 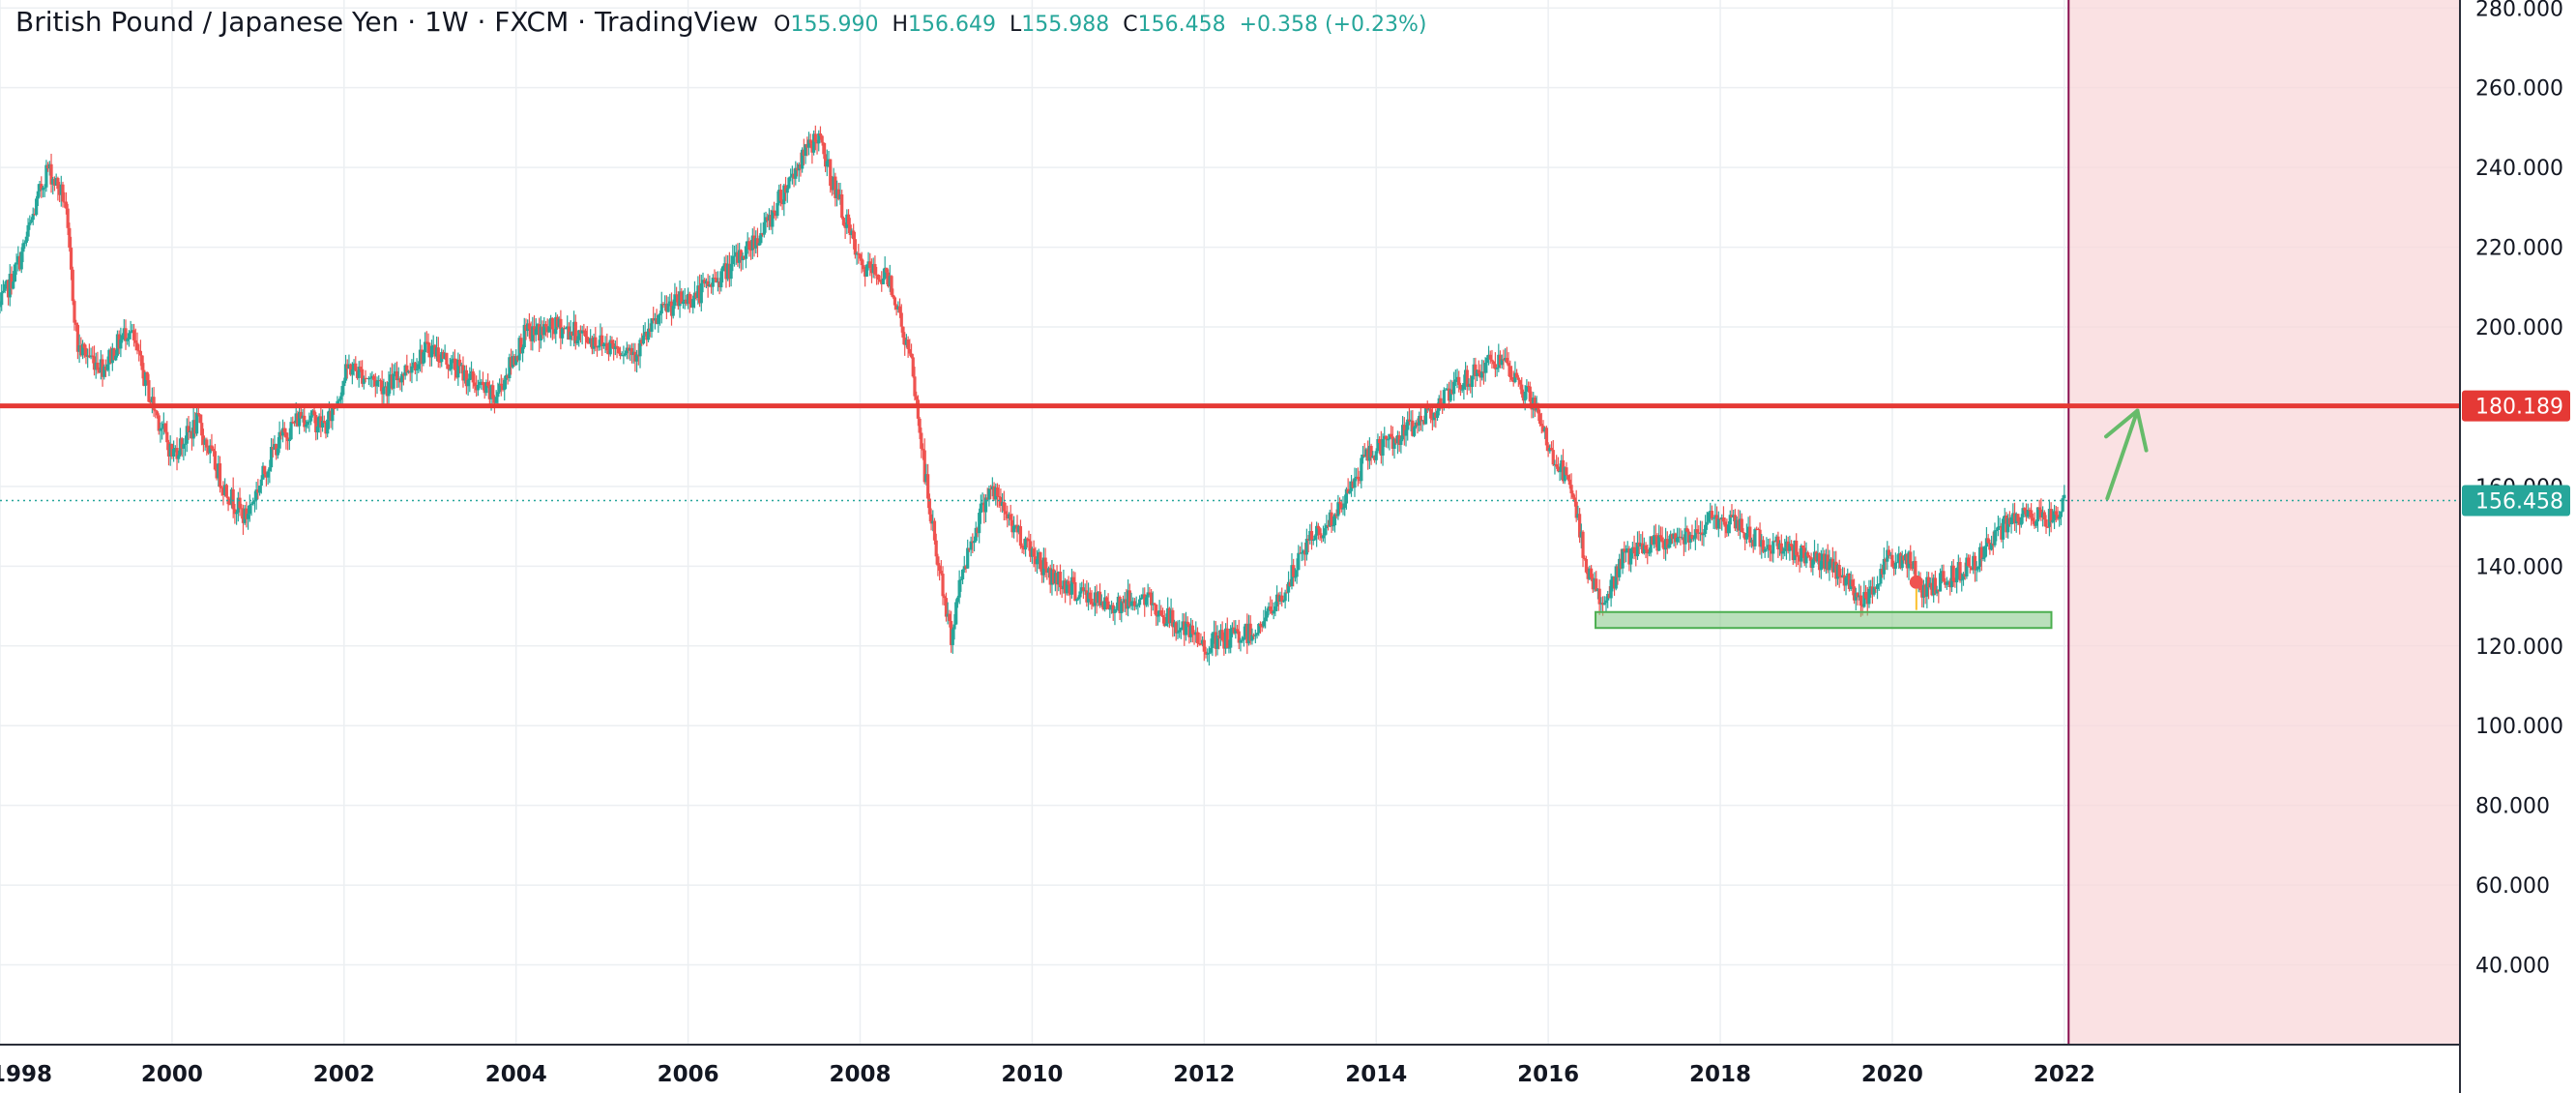 What do you see at coordinates (1916, 582) in the screenshot?
I see `event-marker-dot` at bounding box center [1916, 582].